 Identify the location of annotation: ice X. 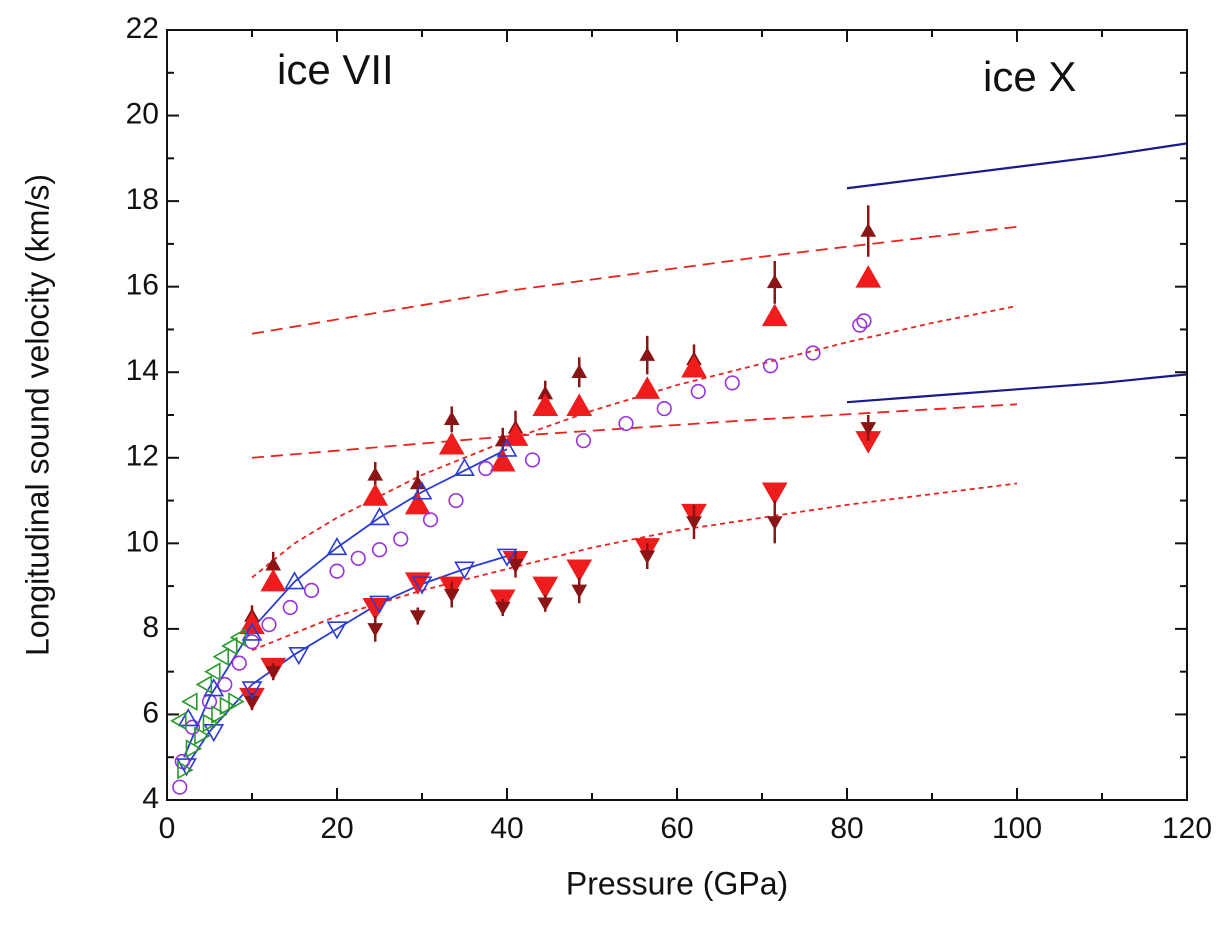
(1029, 76).